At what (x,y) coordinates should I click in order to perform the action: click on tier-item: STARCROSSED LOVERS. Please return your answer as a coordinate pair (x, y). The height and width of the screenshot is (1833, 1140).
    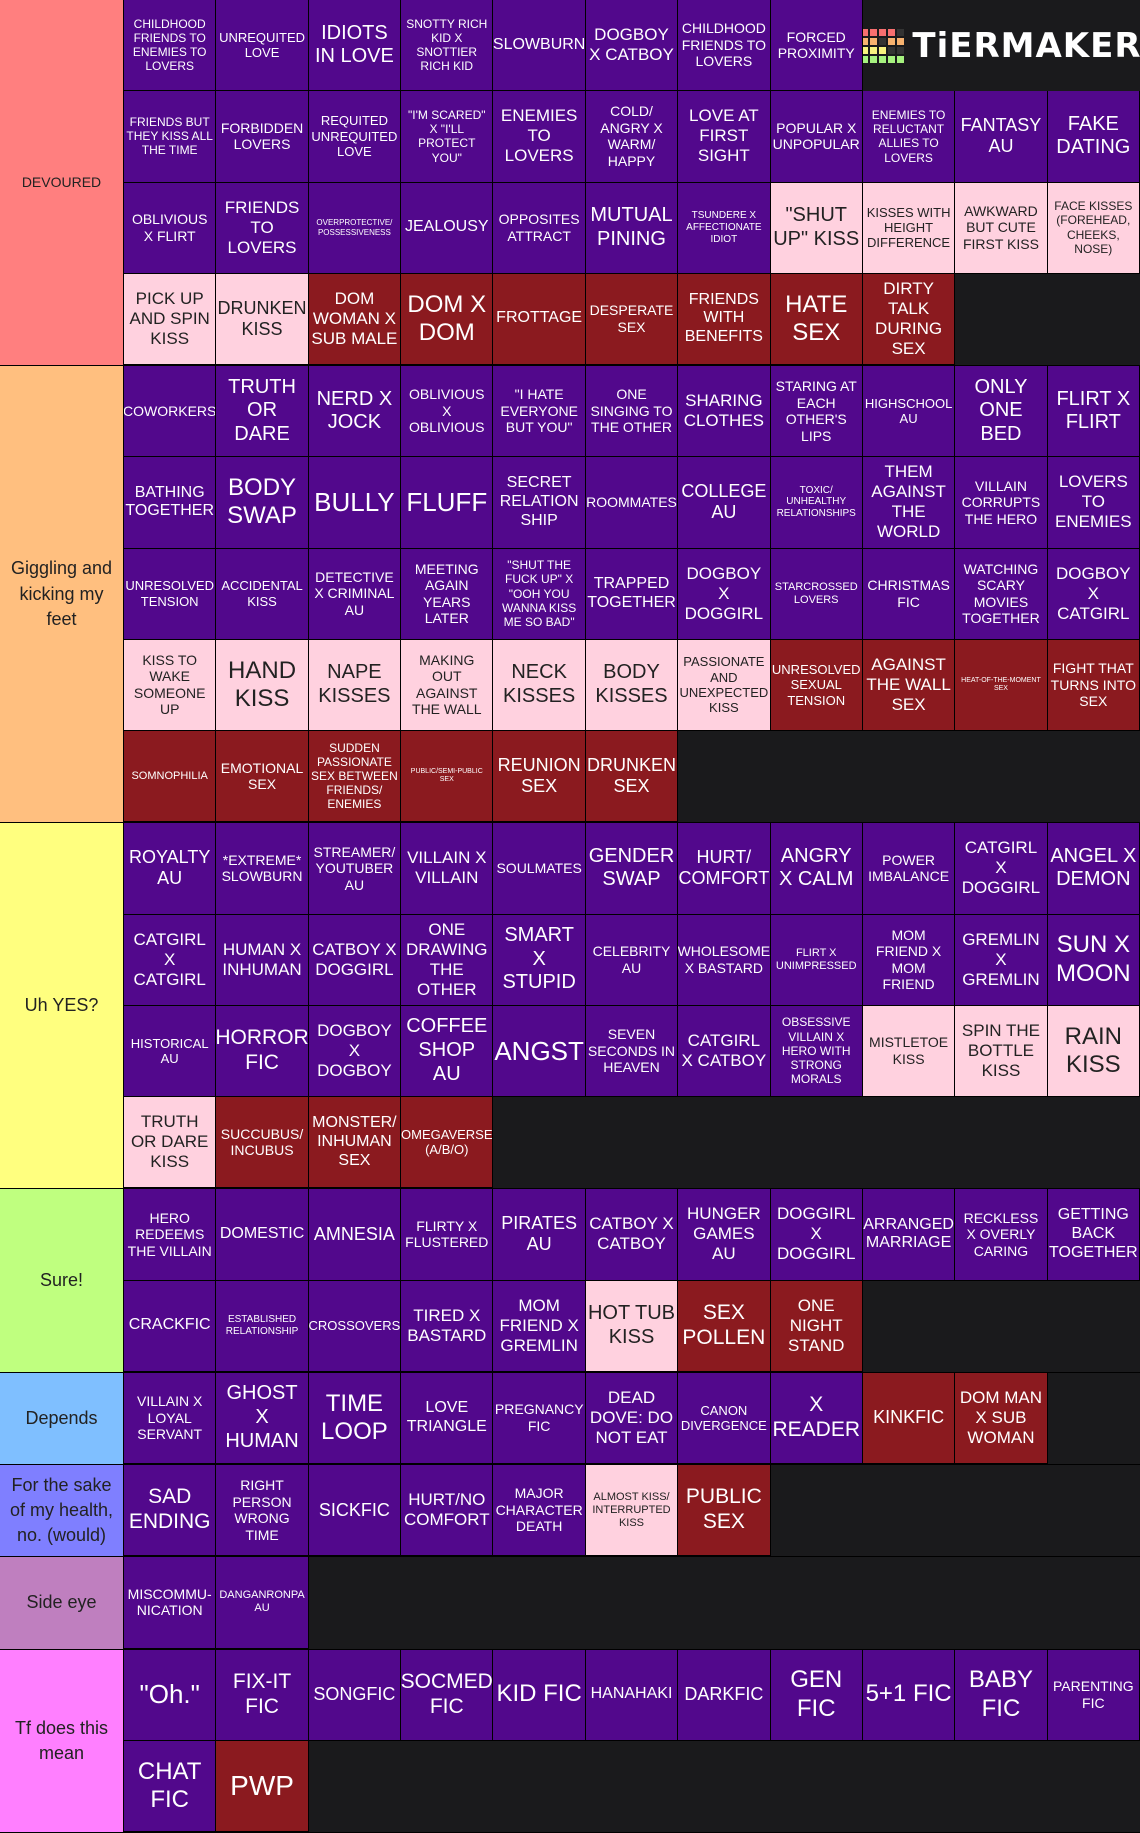
    Looking at the image, I should click on (816, 594).